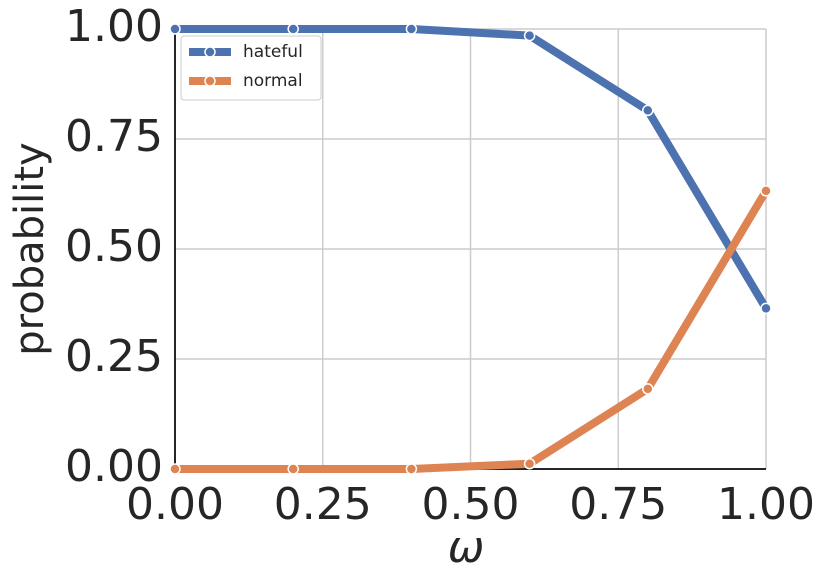 The height and width of the screenshot is (587, 830). What do you see at coordinates (618, 504) in the screenshot?
I see `x-tick-label: 0.75` at bounding box center [618, 504].